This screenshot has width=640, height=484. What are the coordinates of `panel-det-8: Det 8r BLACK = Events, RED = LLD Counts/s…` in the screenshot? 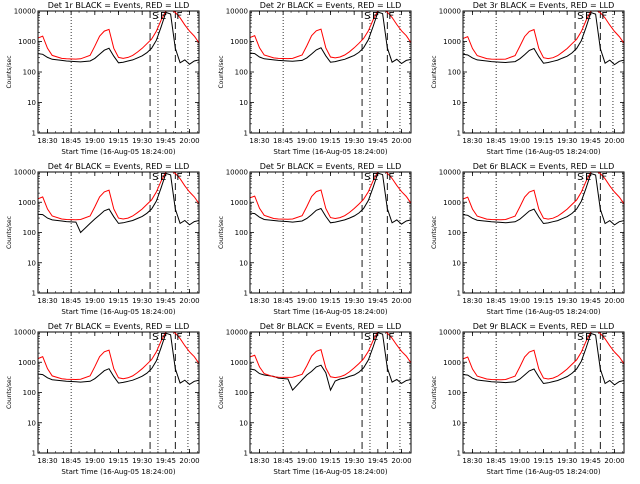 It's located at (315, 399).